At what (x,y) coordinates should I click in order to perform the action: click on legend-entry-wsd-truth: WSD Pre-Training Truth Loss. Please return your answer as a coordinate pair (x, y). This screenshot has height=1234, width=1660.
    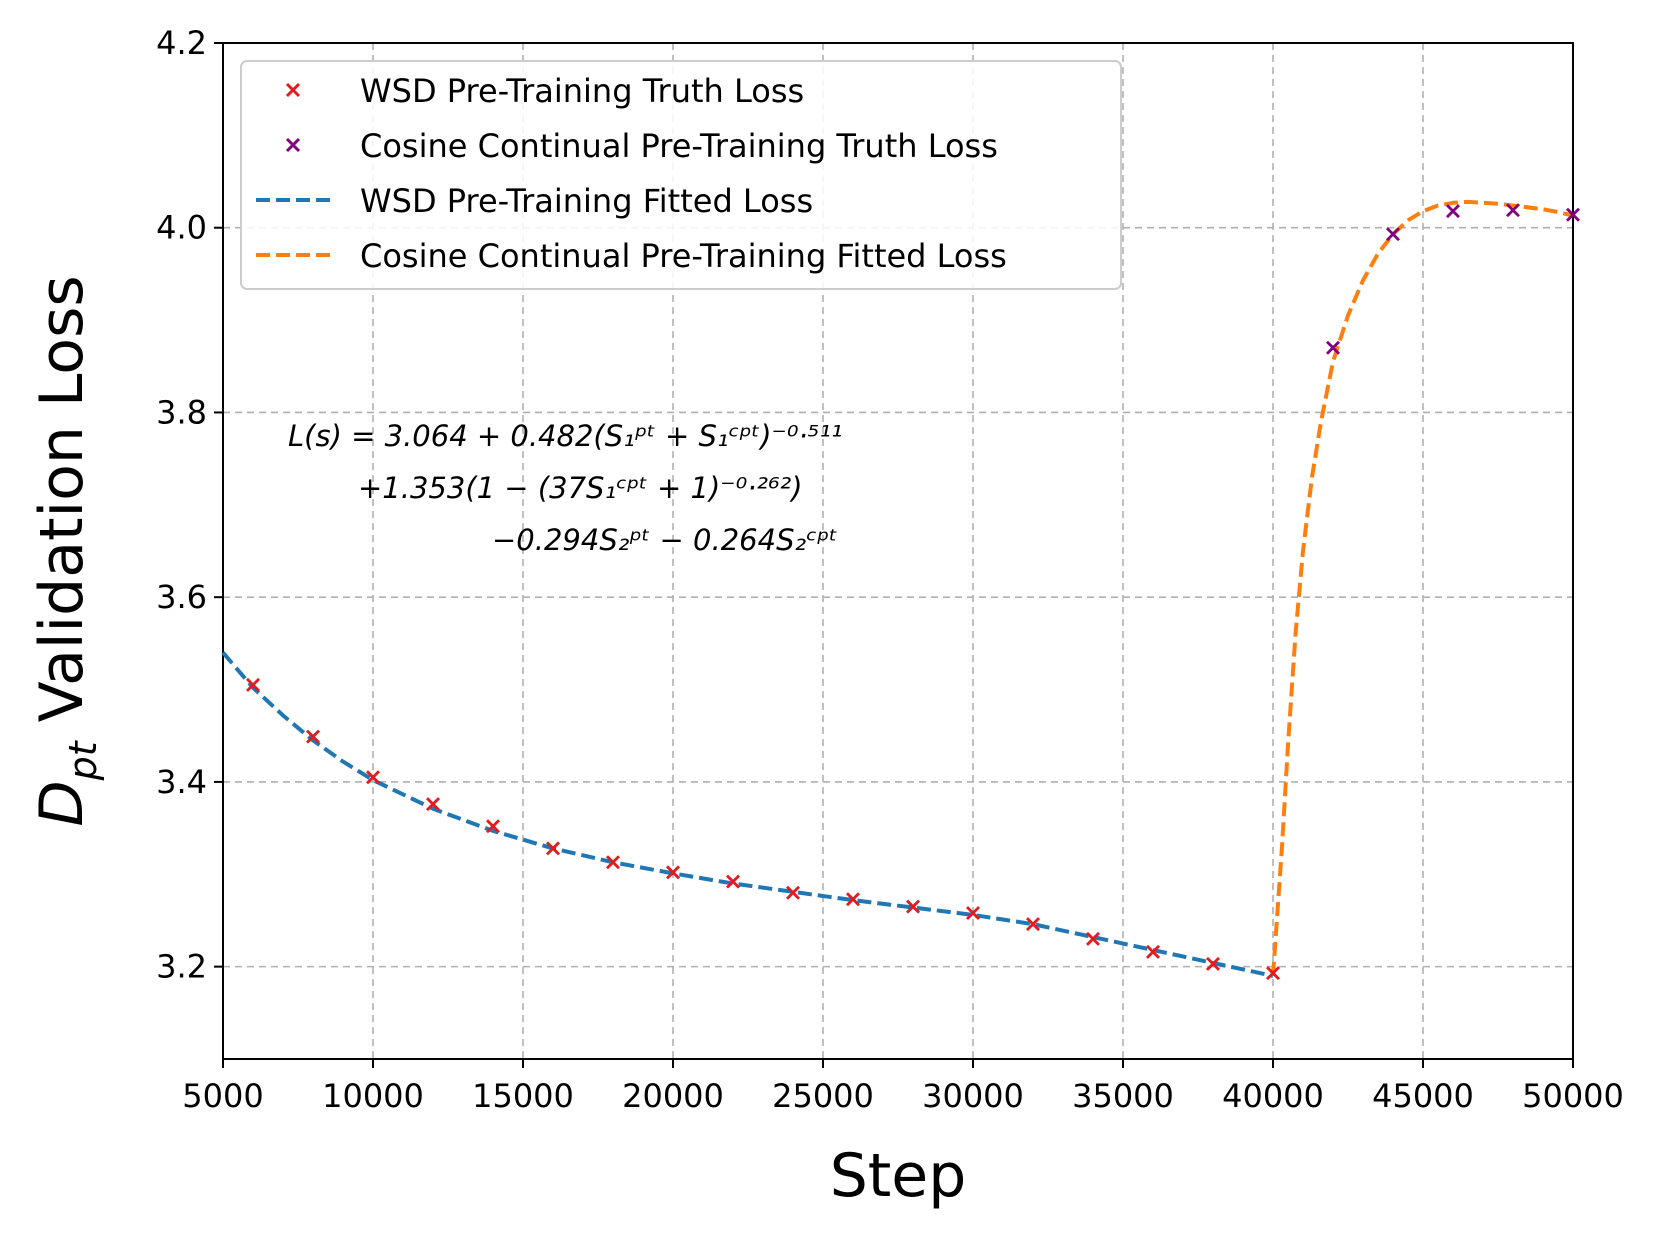
    Looking at the image, I should click on (544, 91).